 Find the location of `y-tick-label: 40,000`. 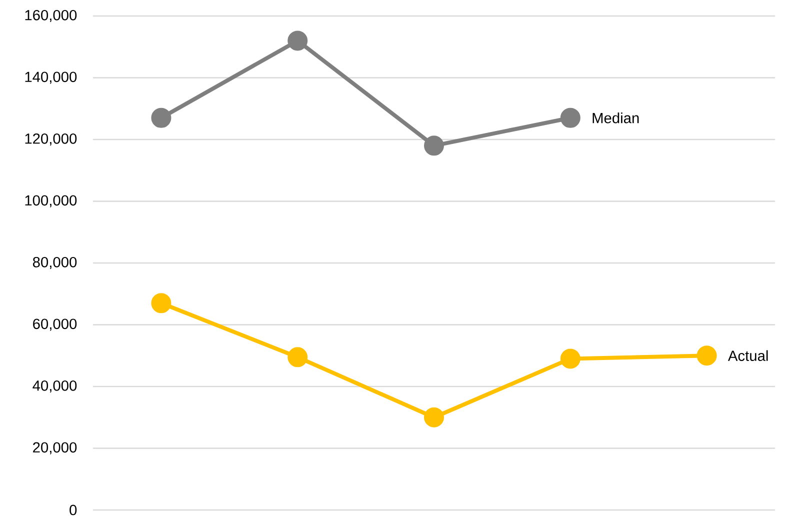

y-tick-label: 40,000 is located at coordinates (54, 386).